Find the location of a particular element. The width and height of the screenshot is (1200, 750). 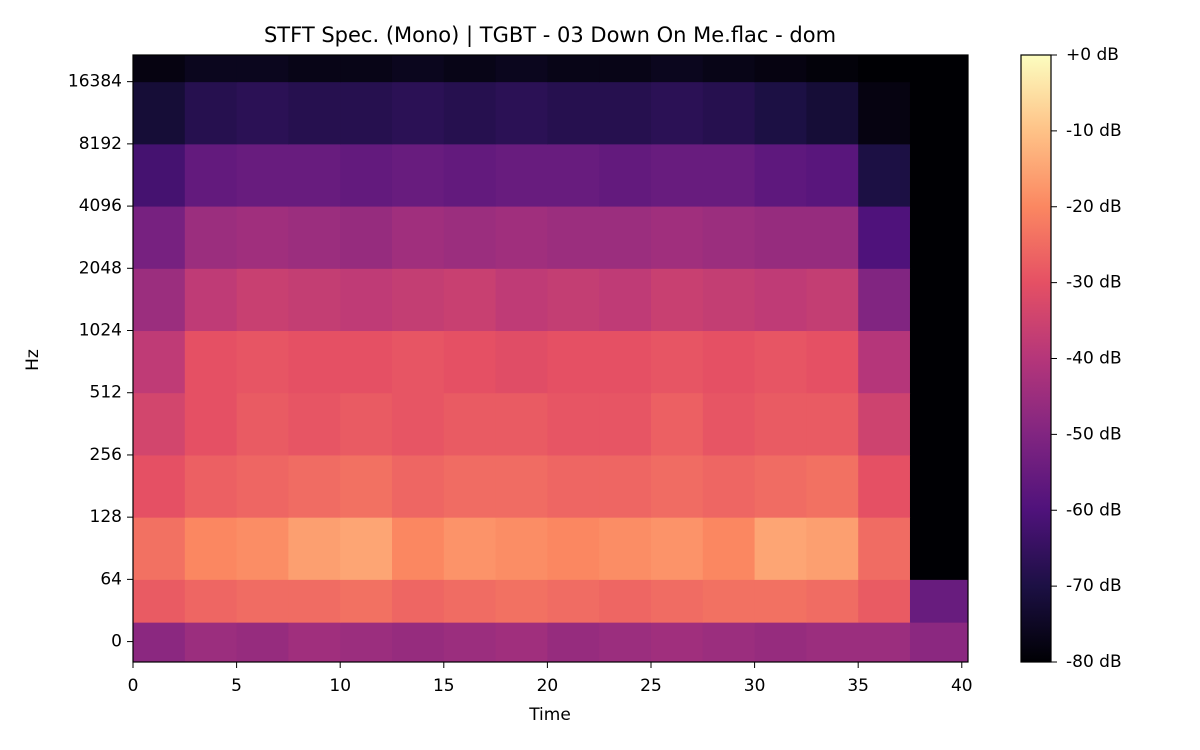

x-tick-label: 30 is located at coordinates (755, 686).